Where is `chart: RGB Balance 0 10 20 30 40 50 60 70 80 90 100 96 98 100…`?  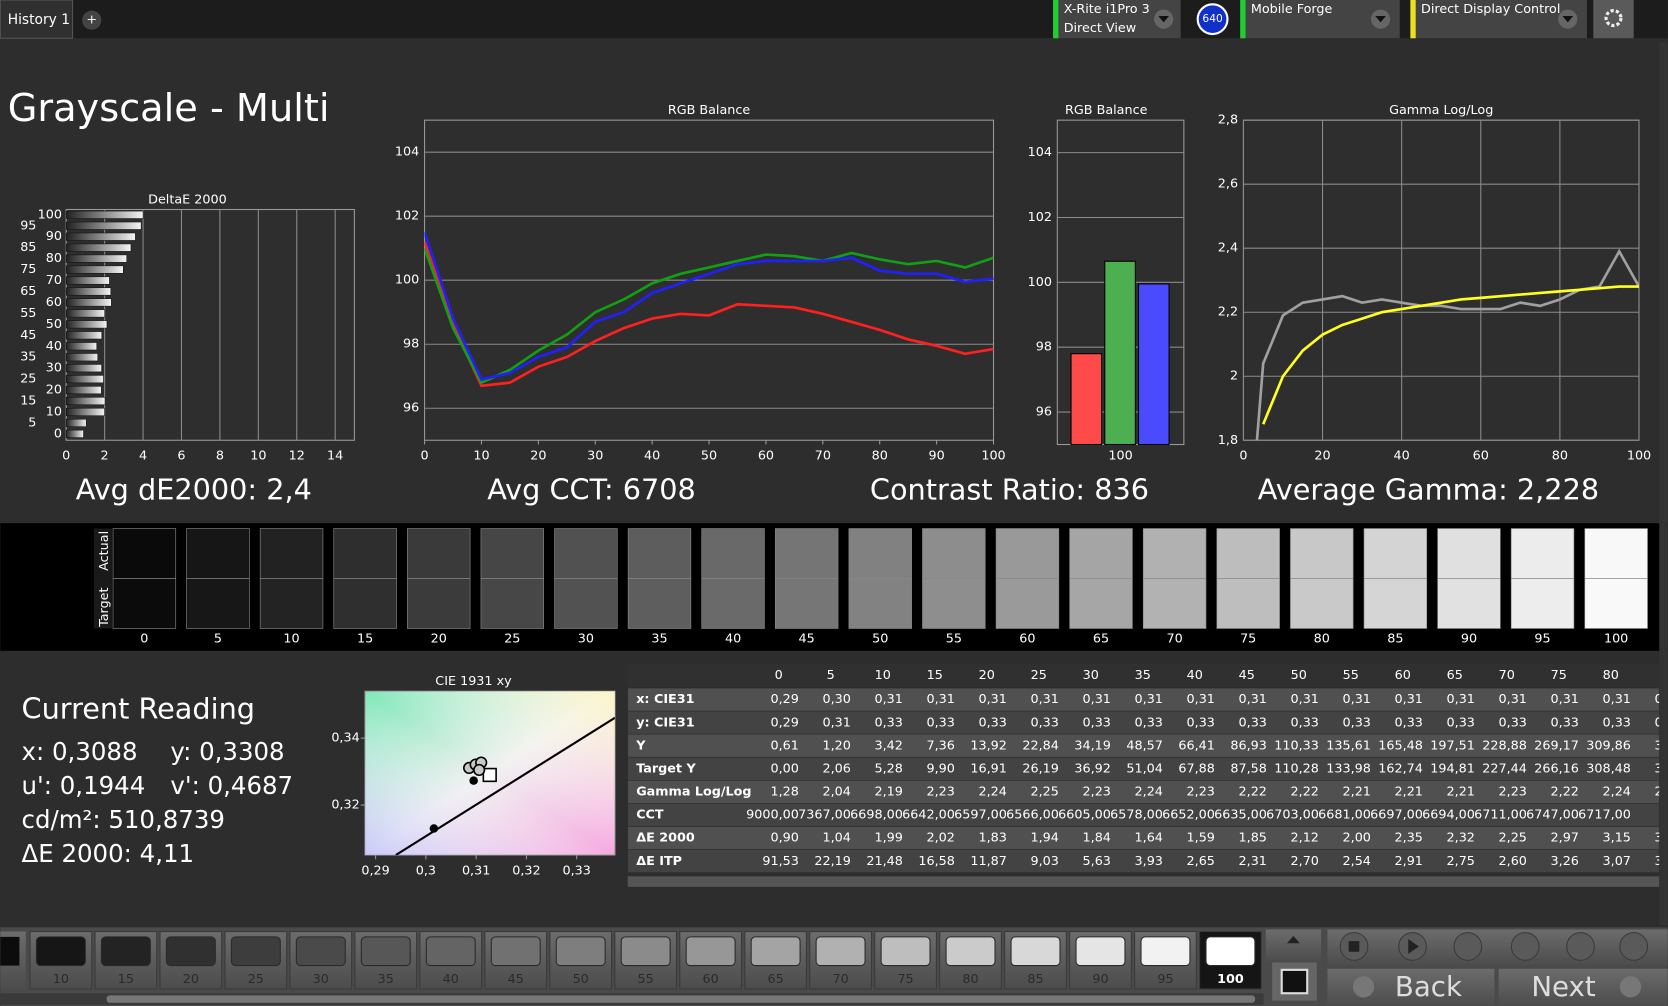
chart: RGB Balance 0 10 20 30 40 50 60 70 80 90 100 96 98 100… is located at coordinates (700, 283).